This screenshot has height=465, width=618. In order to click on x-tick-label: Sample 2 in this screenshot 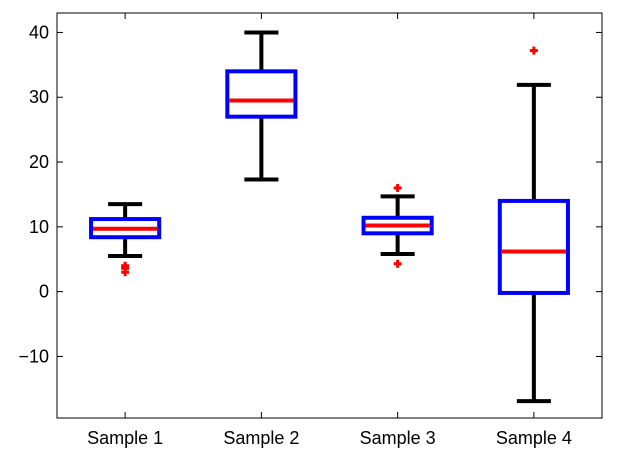, I will do `click(261, 438)`.